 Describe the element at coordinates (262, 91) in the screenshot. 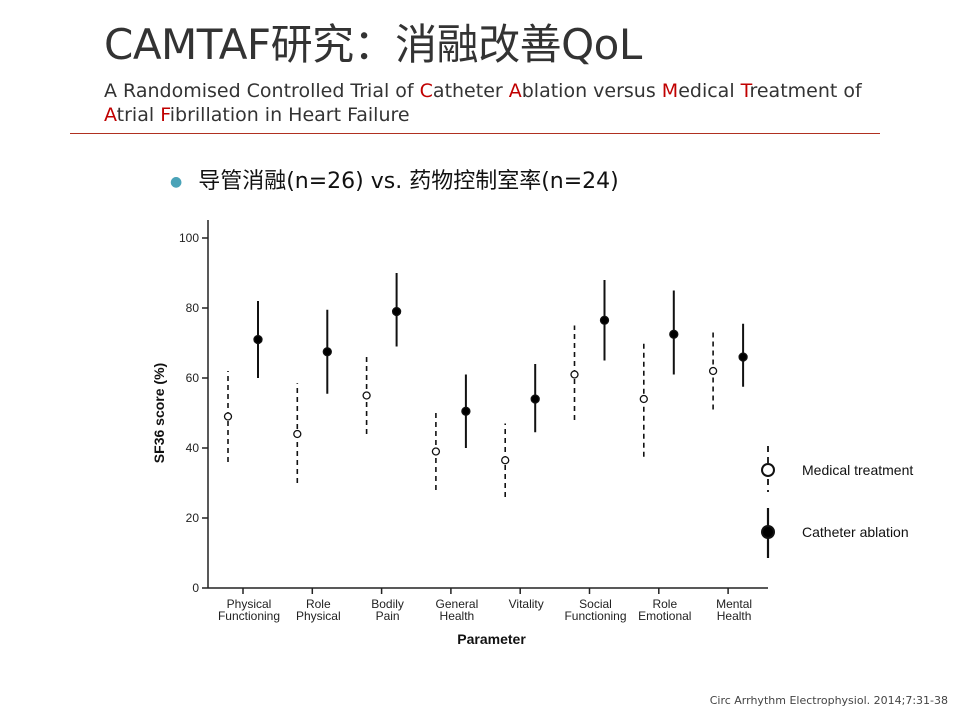

I see `subtitle-text: A Randomised Controlled Trial of` at that location.